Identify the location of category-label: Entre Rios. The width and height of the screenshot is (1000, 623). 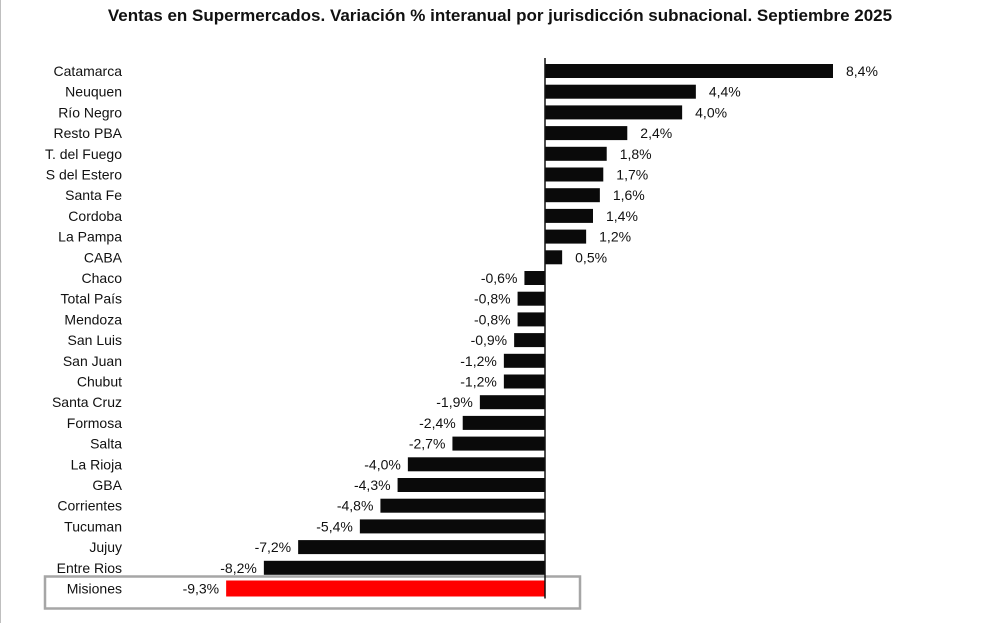
(89, 568).